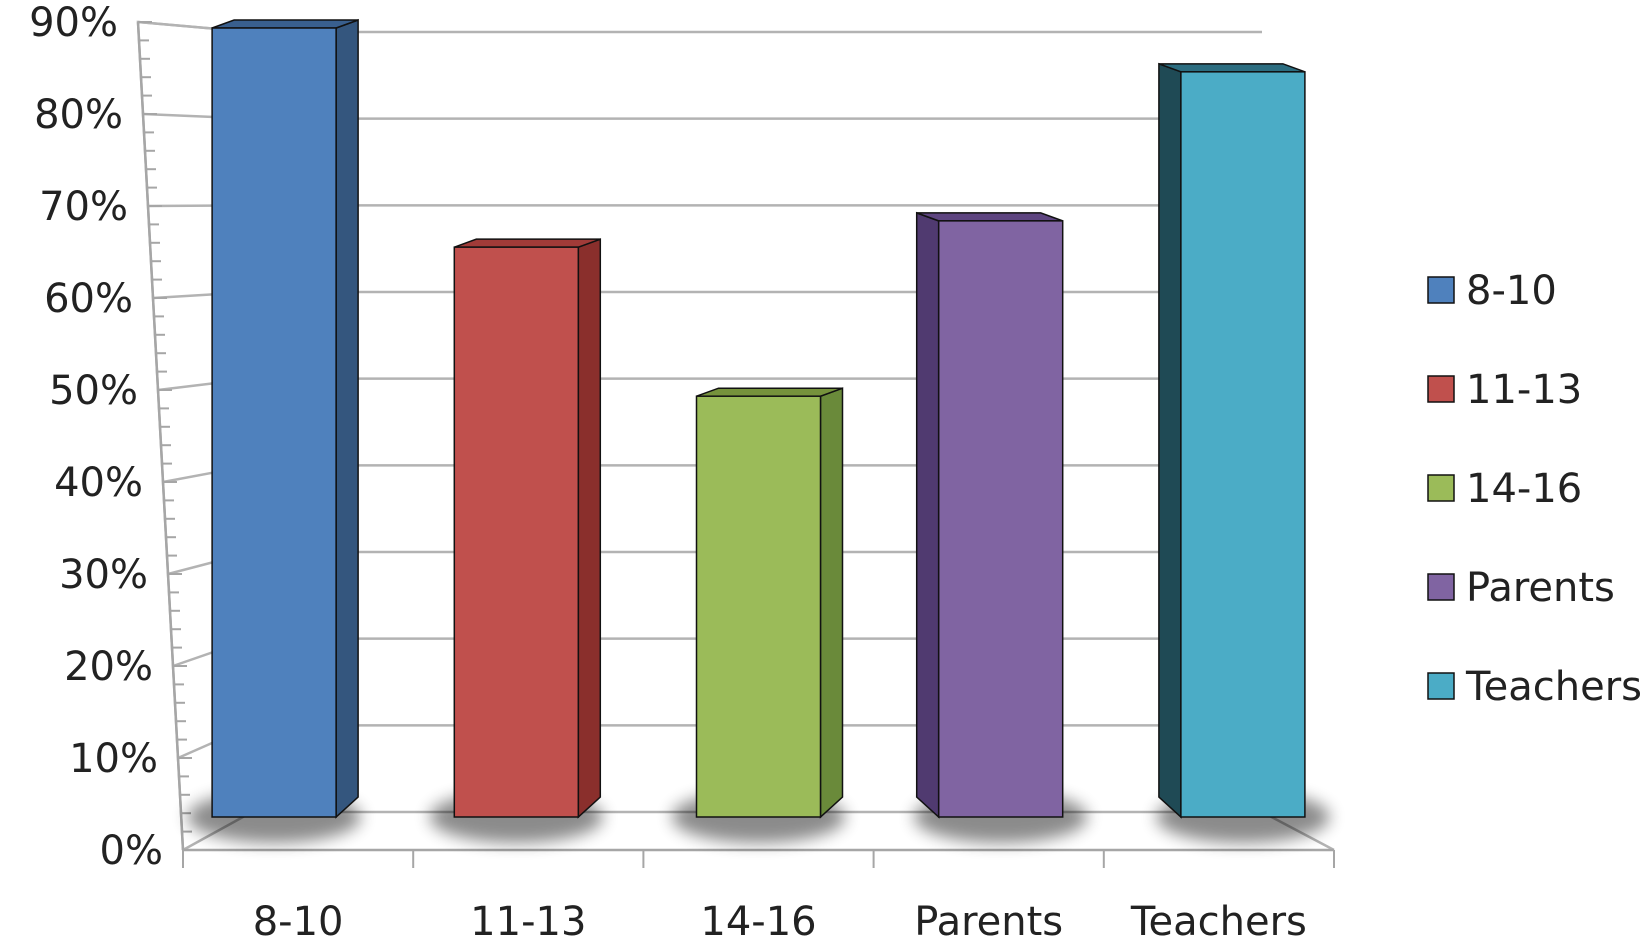 The image size is (1648, 944). What do you see at coordinates (83, 207) in the screenshot?
I see `y-tick-label: 70%` at bounding box center [83, 207].